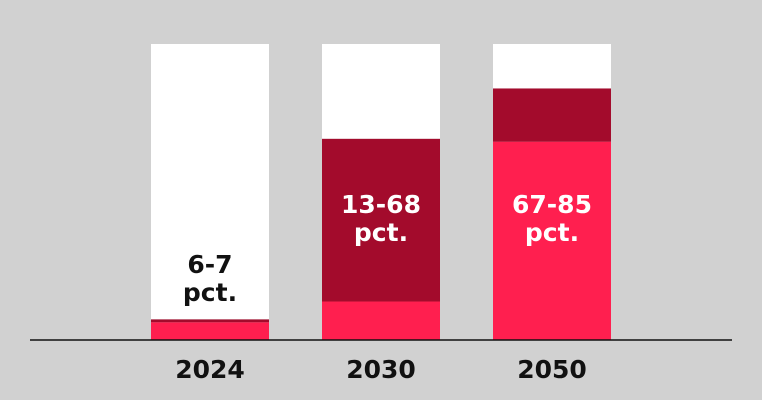 The image size is (762, 400). Describe the element at coordinates (210, 369) in the screenshot. I see `x-tick-label-2024: 2024` at that location.